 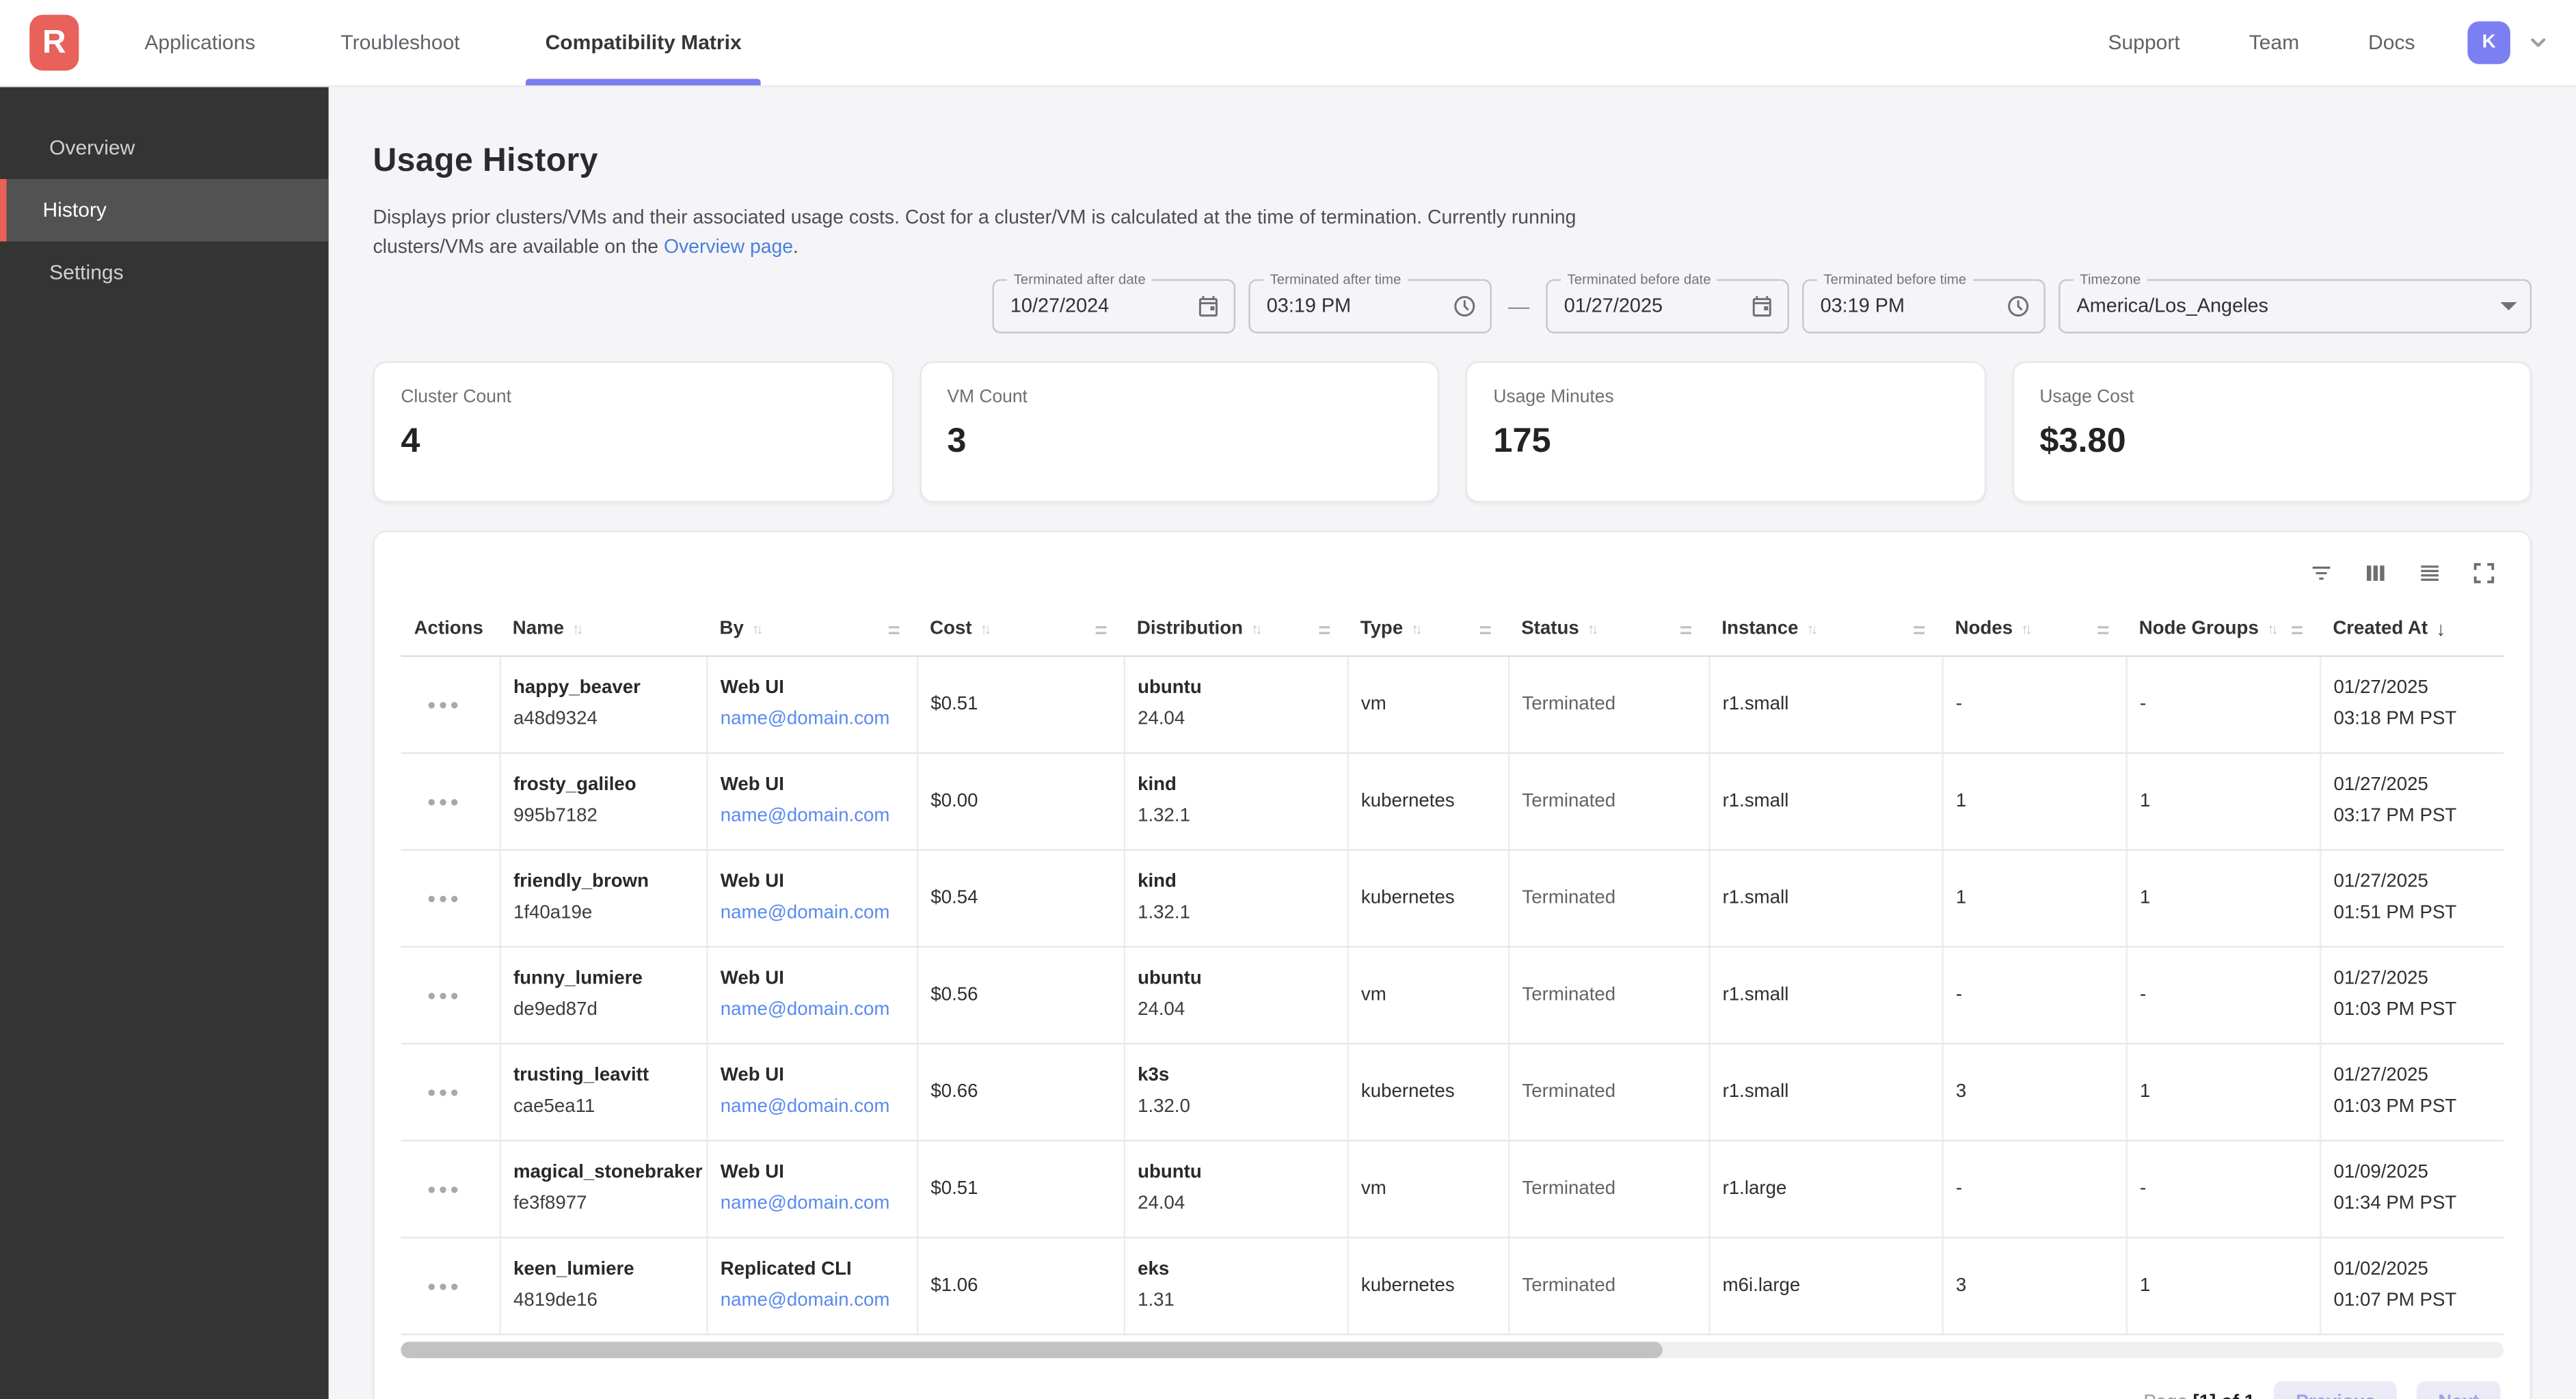 I want to click on fullscreen-icon, so click(x=2484, y=572).